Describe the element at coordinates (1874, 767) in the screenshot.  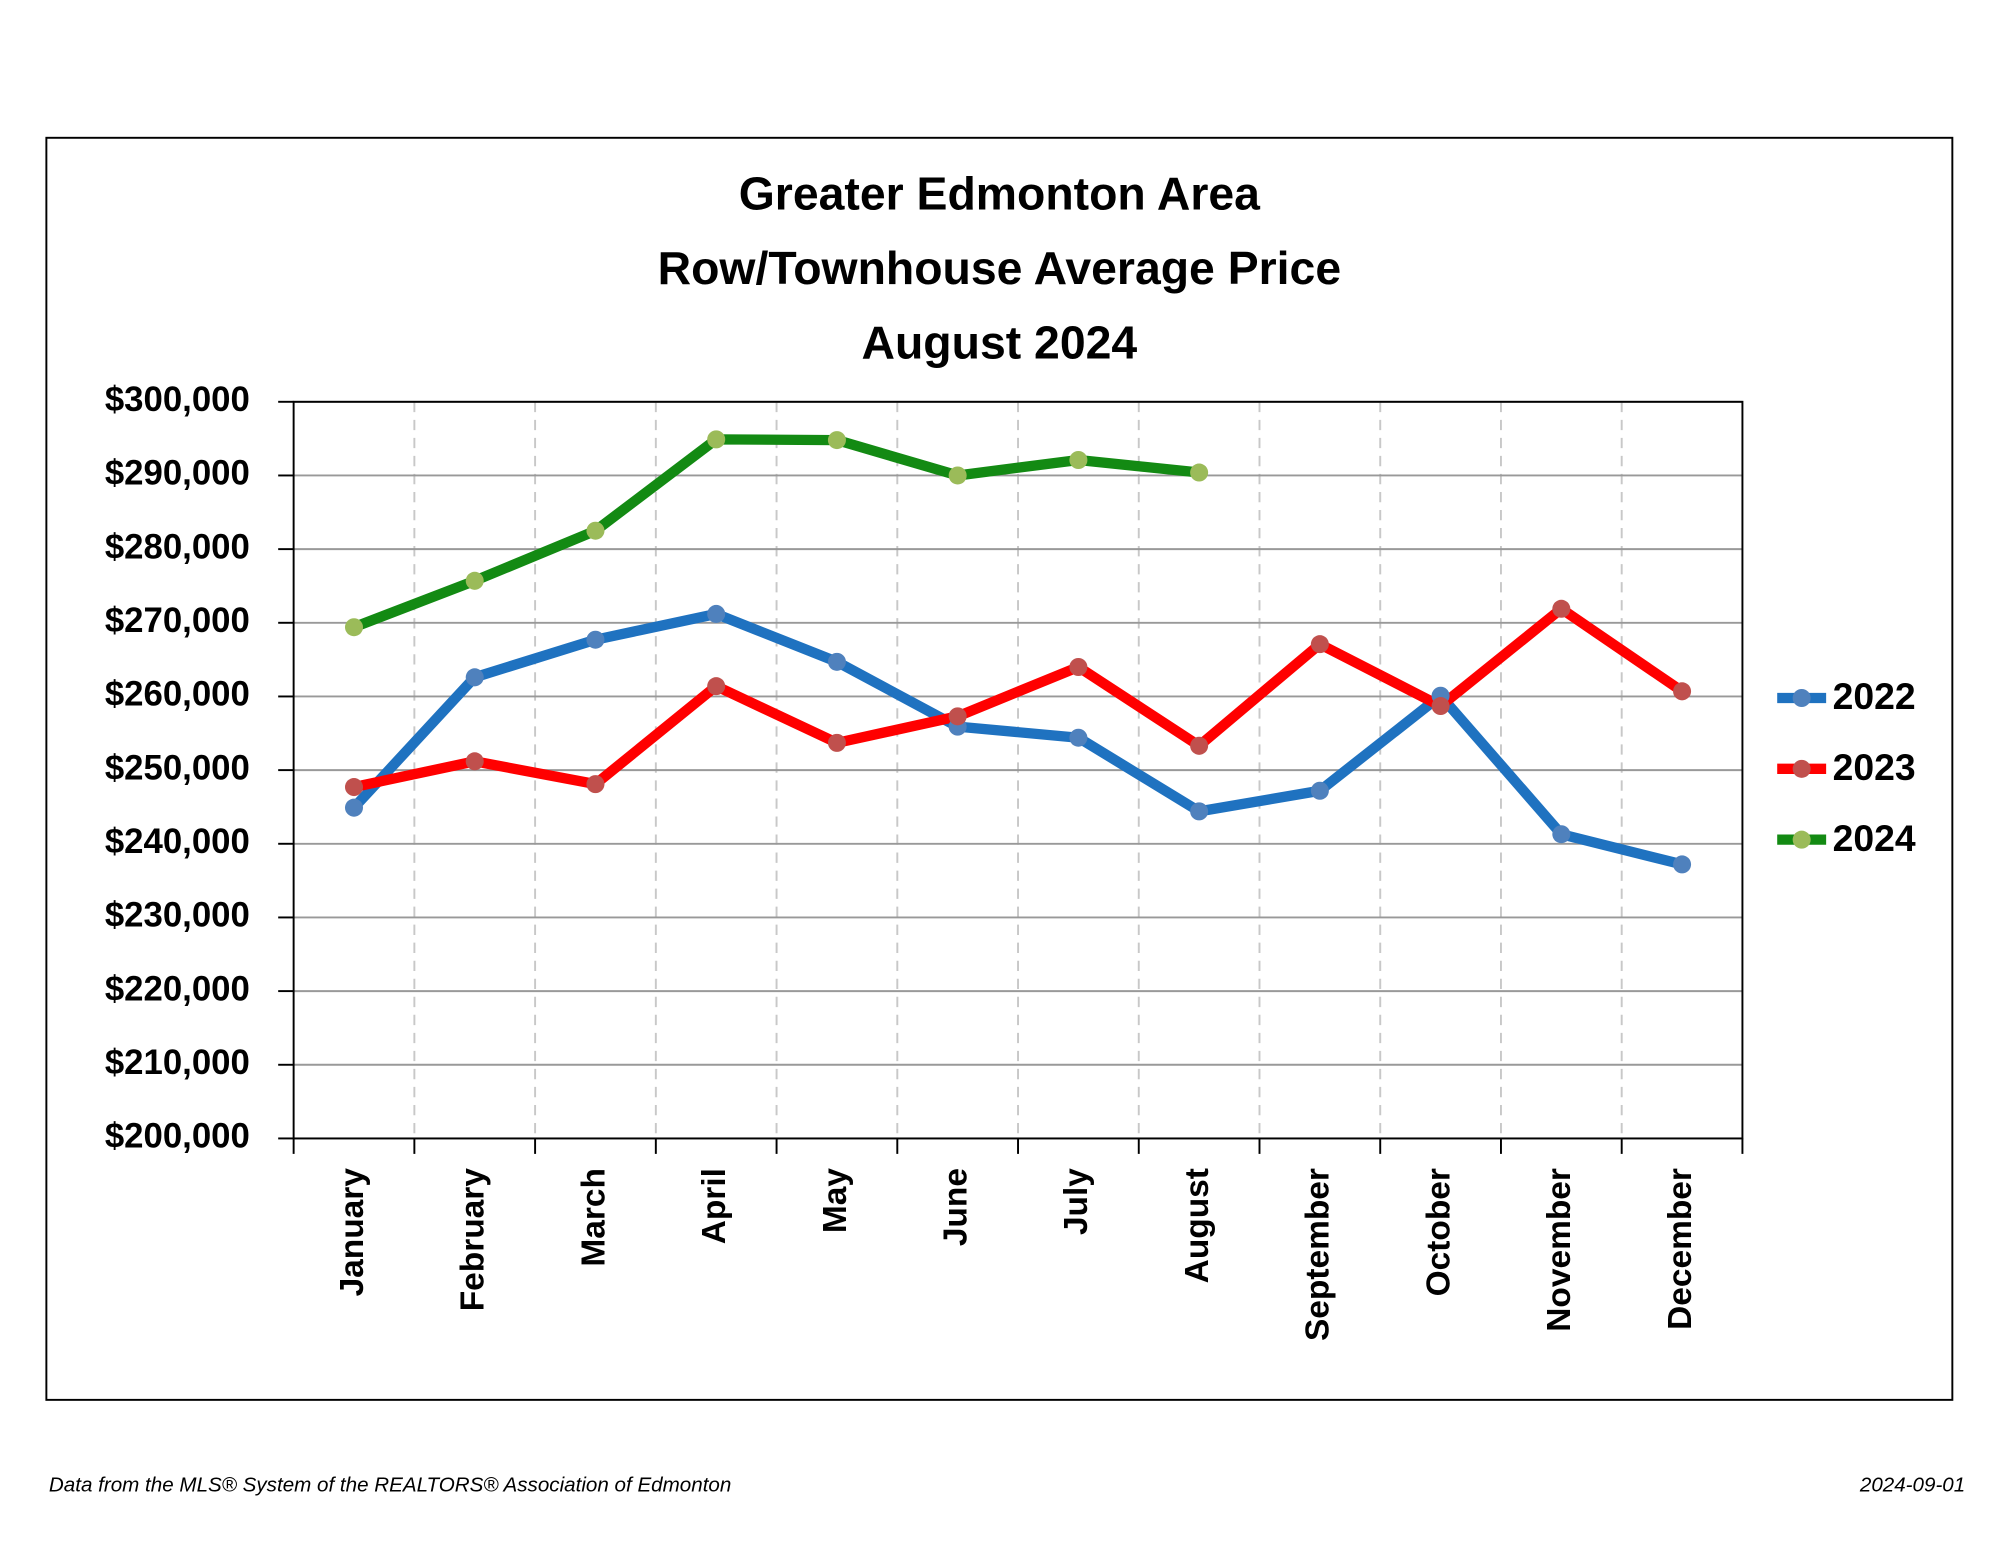
I see `legend-label: 2023` at that location.